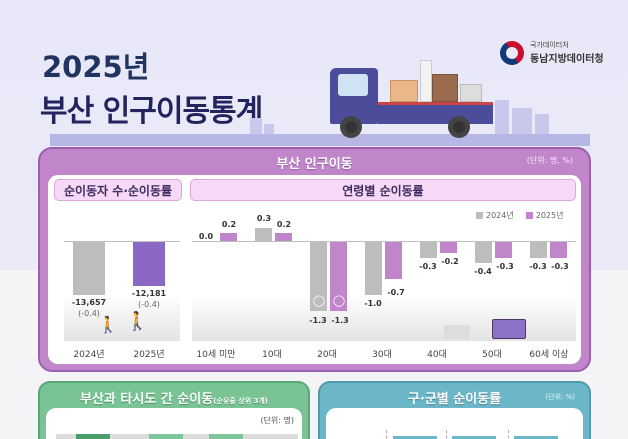 The image size is (628, 439). I want to click on panel-unit: (단위: %), so click(560, 397).